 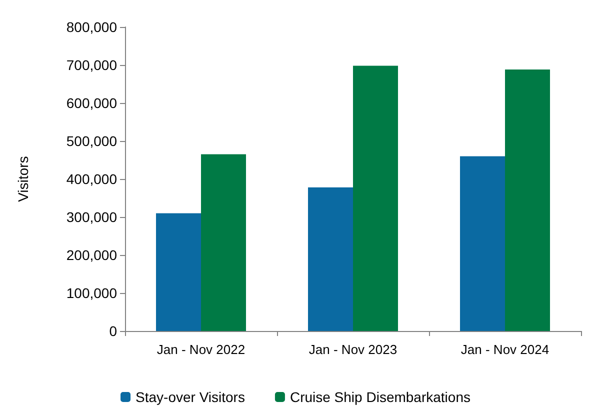 I want to click on y-tick-label: 500,000, so click(x=92, y=141).